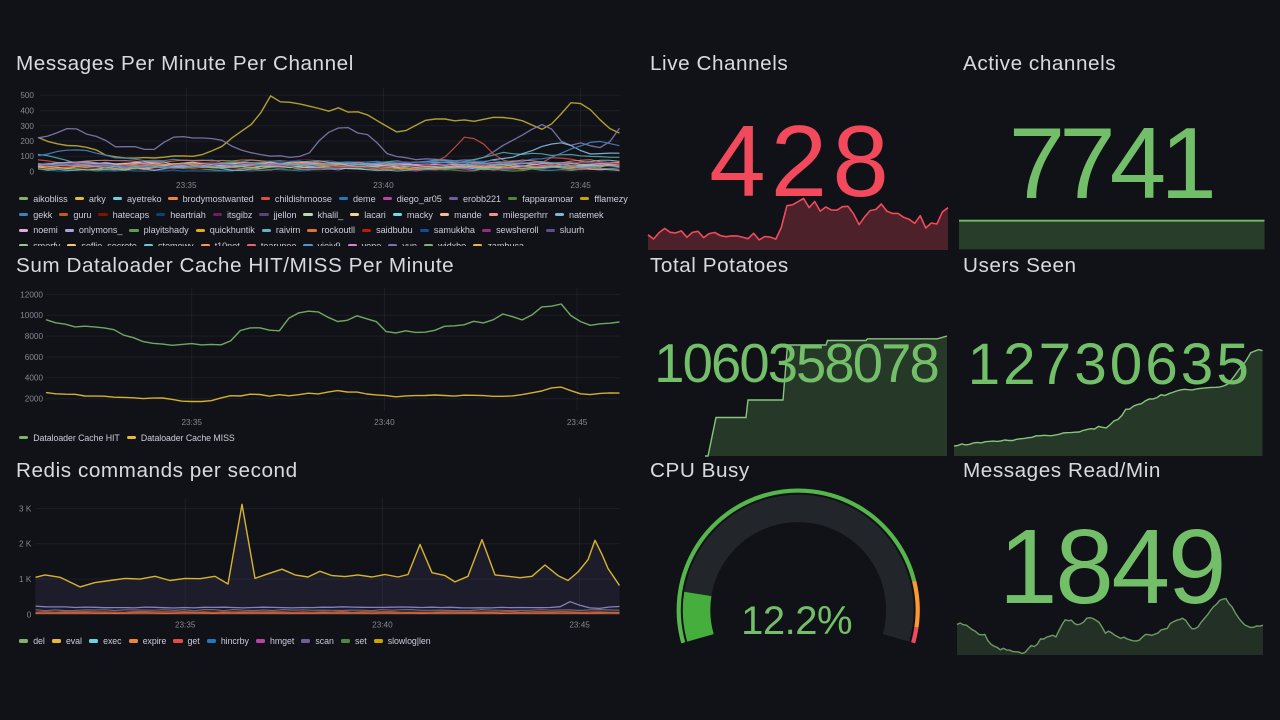 The image size is (1280, 720). Describe the element at coordinates (34, 399) in the screenshot. I see `svg-text: 2000` at that location.